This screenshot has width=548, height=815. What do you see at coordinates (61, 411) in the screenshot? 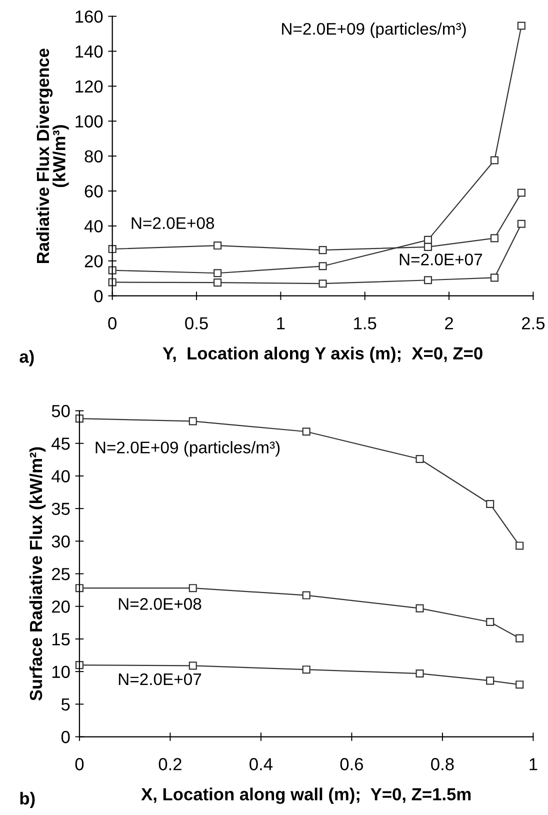
I see `y-tick-label: 50` at bounding box center [61, 411].